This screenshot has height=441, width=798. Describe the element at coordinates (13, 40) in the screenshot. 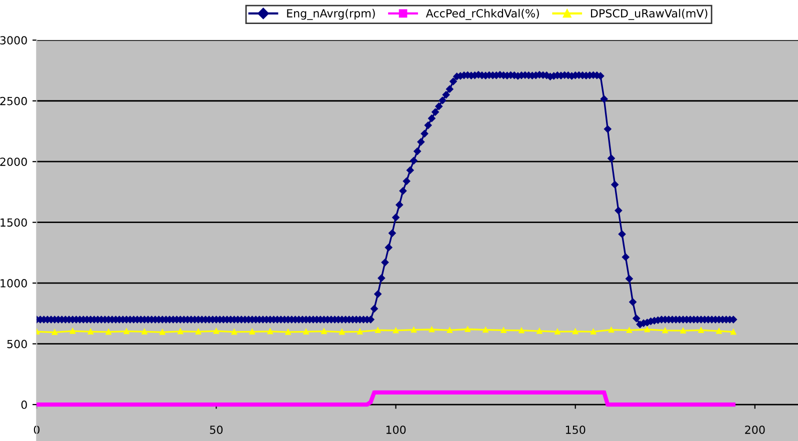

I see `y-tick-label: 3000` at that location.